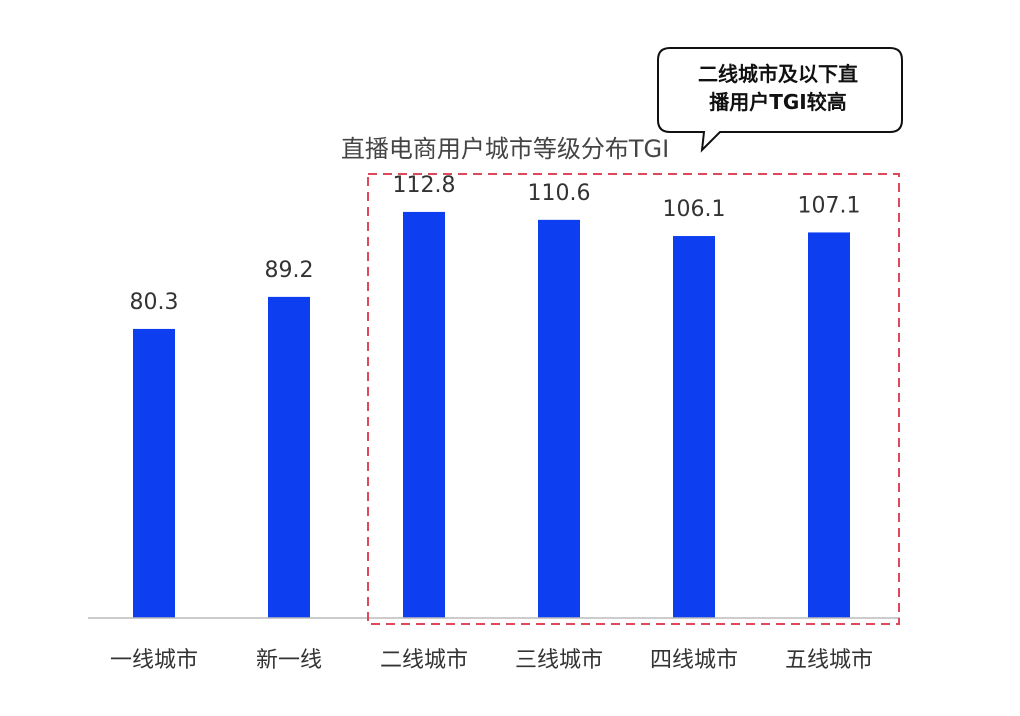  What do you see at coordinates (559, 193) in the screenshot?
I see `data-label-3: 110.6` at bounding box center [559, 193].